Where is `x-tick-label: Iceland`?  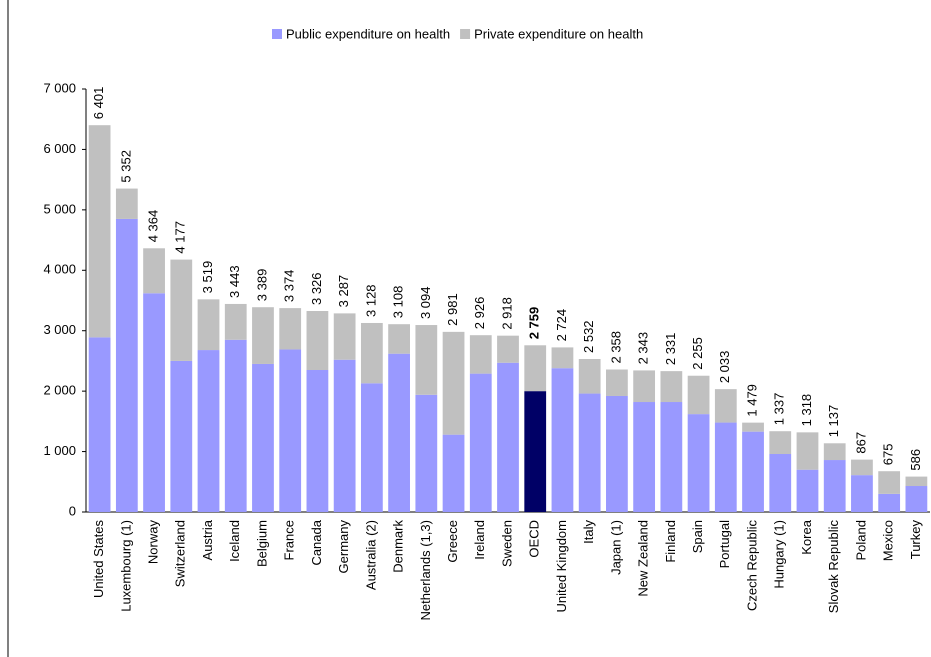
x-tick-label: Iceland is located at coordinates (234, 541).